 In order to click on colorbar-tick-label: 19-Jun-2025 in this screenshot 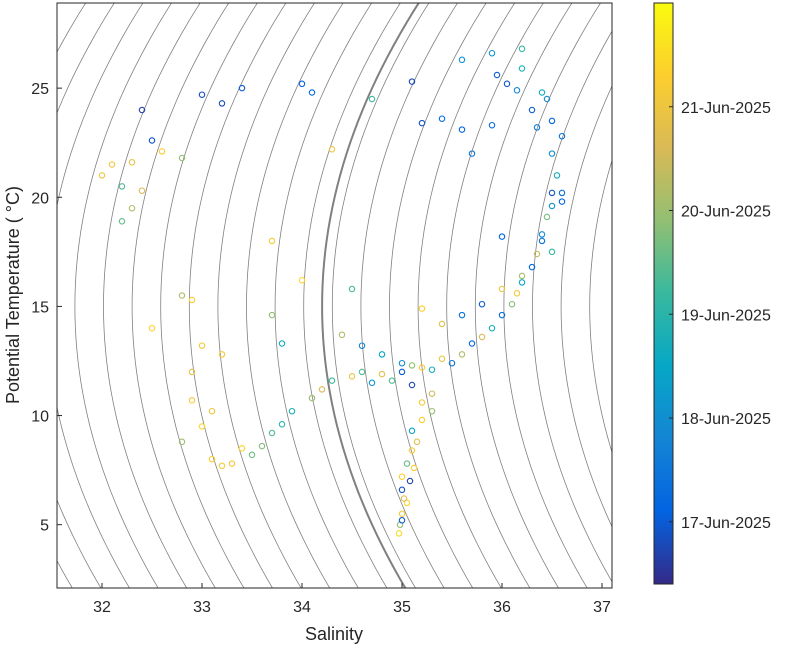, I will do `click(726, 315)`.